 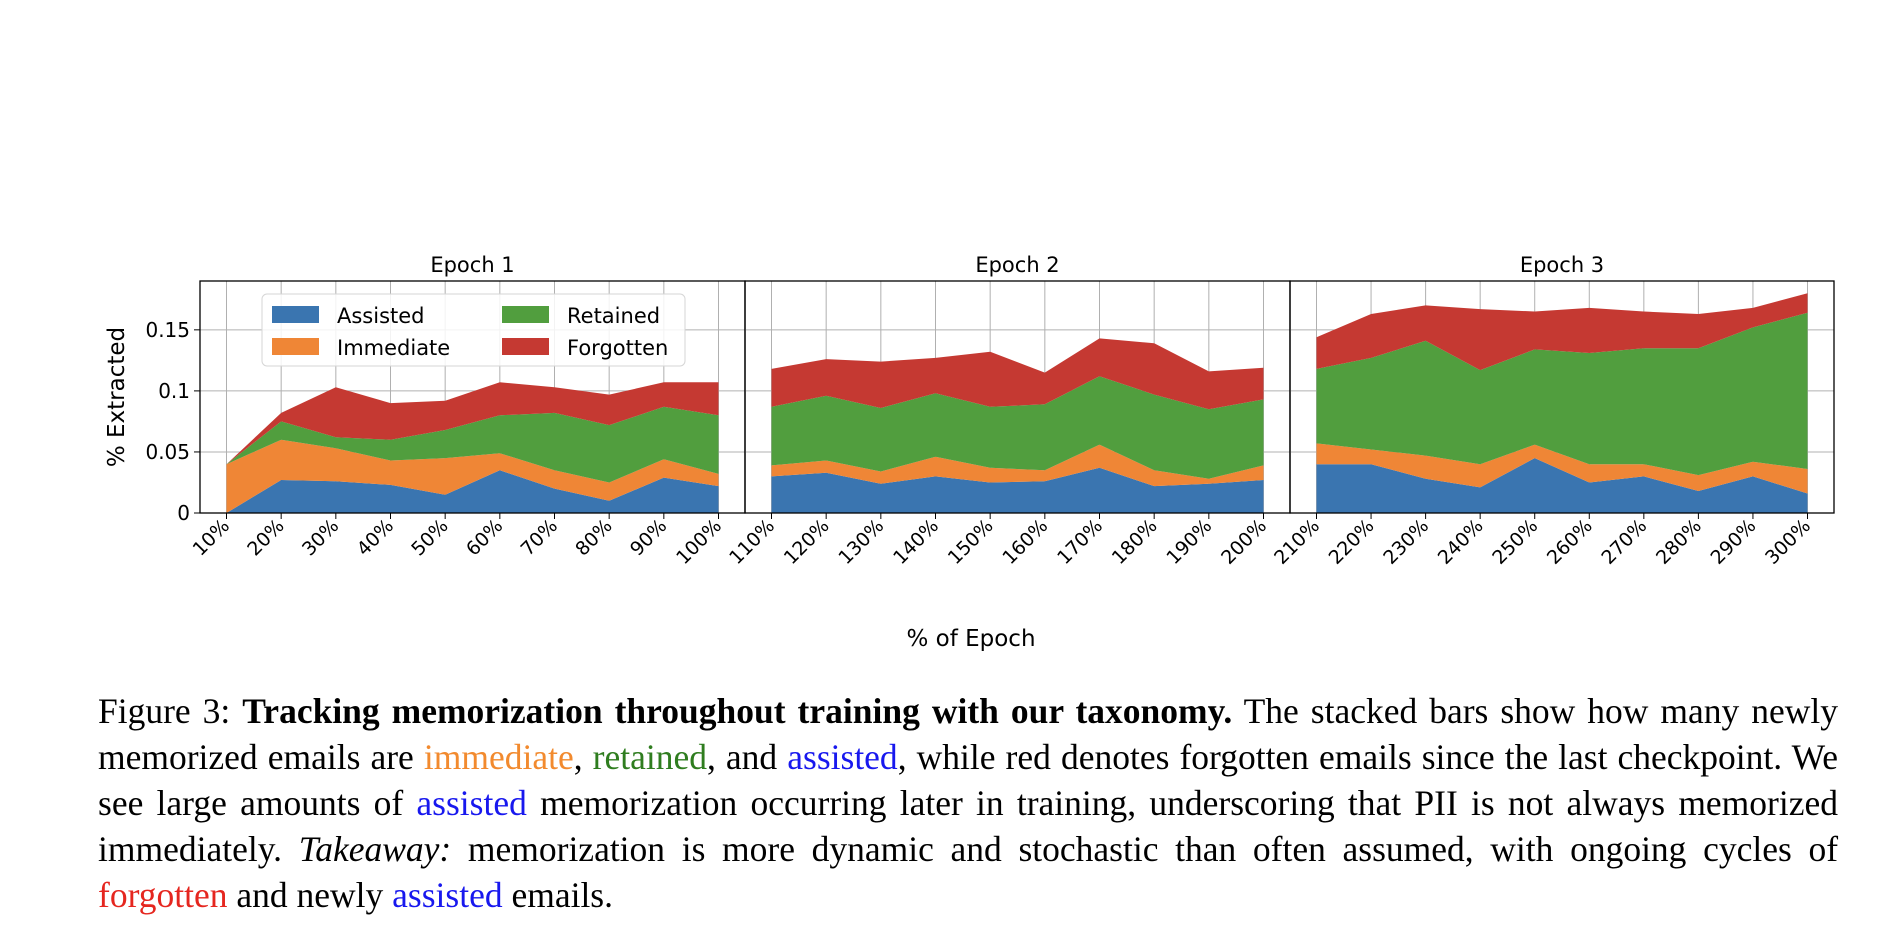 What do you see at coordinates (1025, 542) in the screenshot?
I see `x-tick-label: 160%` at bounding box center [1025, 542].